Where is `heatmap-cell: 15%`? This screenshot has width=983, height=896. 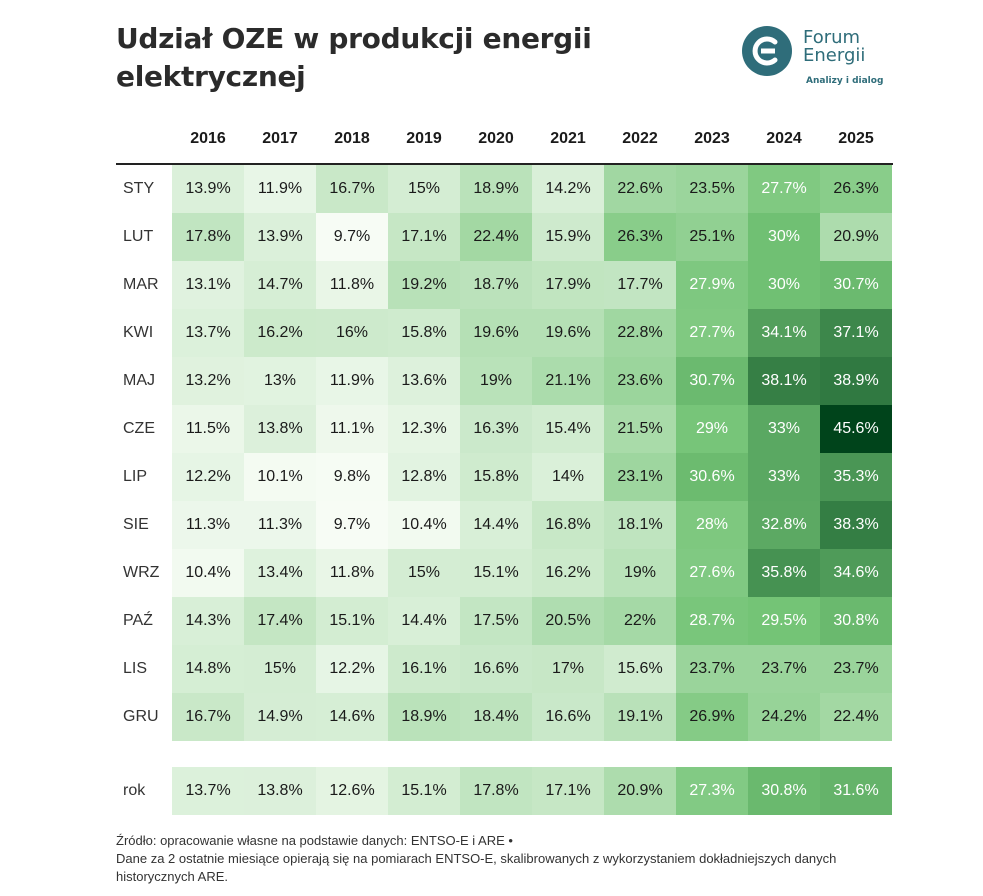
heatmap-cell: 15% is located at coordinates (424, 573).